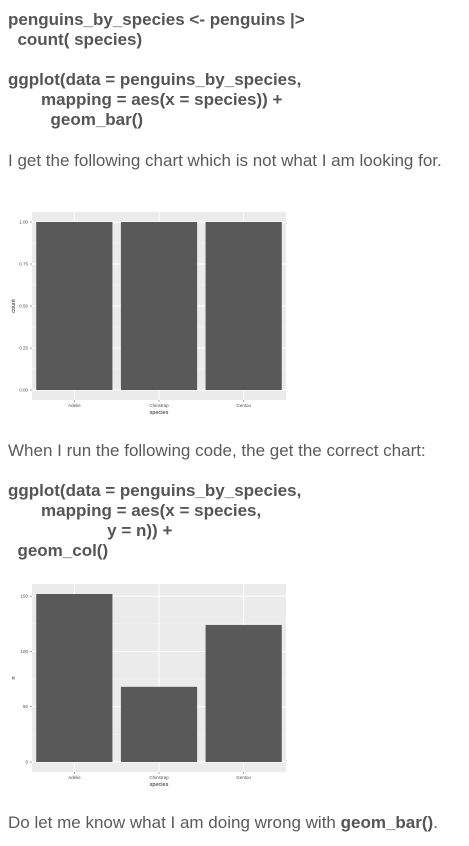 The image size is (469, 846). I want to click on code-line: penguins_by_species <- penguins |>, so click(156, 19).